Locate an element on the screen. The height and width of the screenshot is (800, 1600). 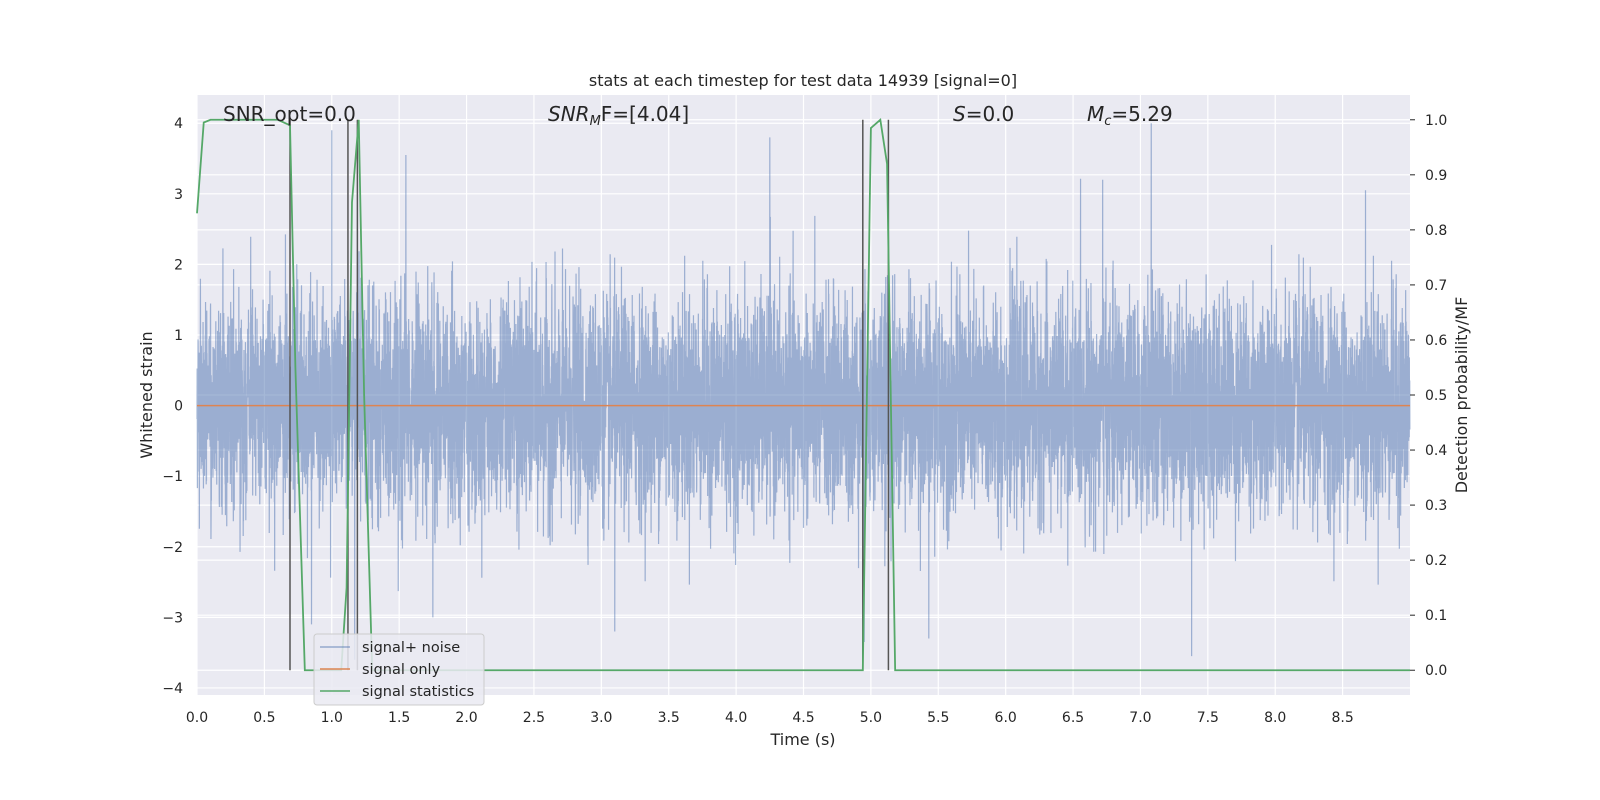
mc-annotation: Mc=5.29 is located at coordinates (1130, 115).